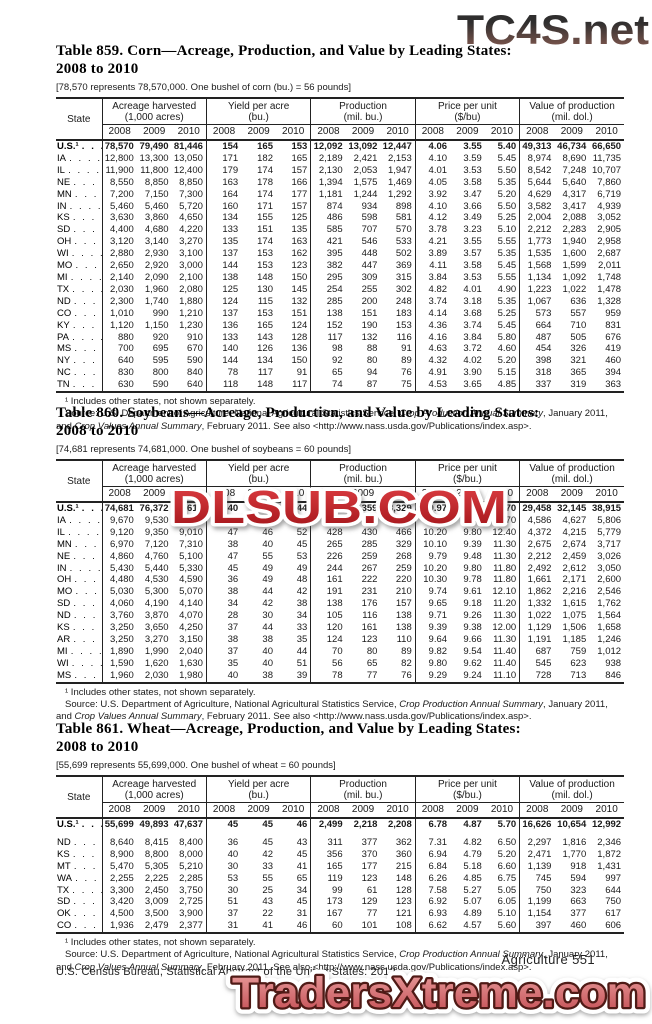  What do you see at coordinates (328, 313) in the screenshot?
I see `table-cell: 138` at bounding box center [328, 313].